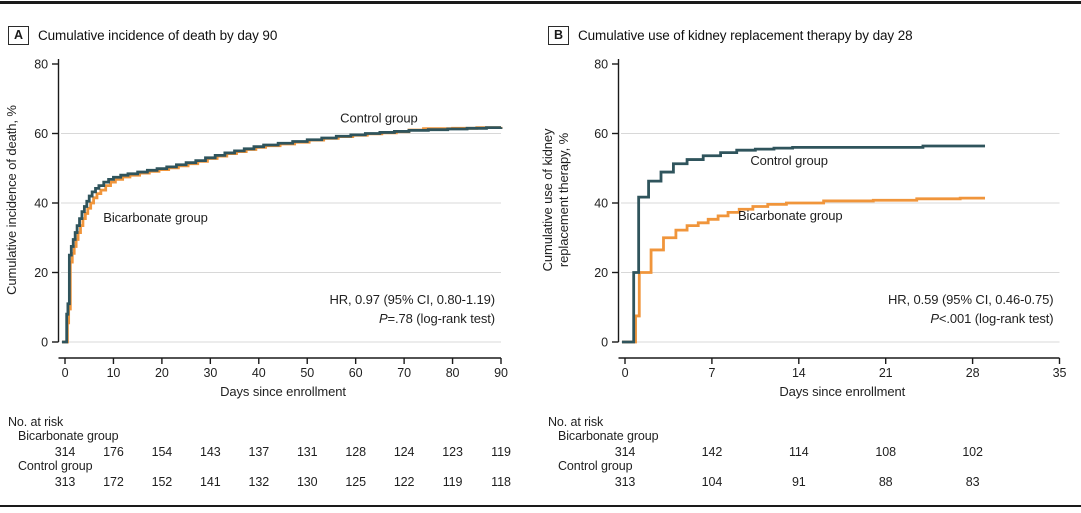  What do you see at coordinates (259, 373) in the screenshot?
I see `x-tick-label: 40` at bounding box center [259, 373].